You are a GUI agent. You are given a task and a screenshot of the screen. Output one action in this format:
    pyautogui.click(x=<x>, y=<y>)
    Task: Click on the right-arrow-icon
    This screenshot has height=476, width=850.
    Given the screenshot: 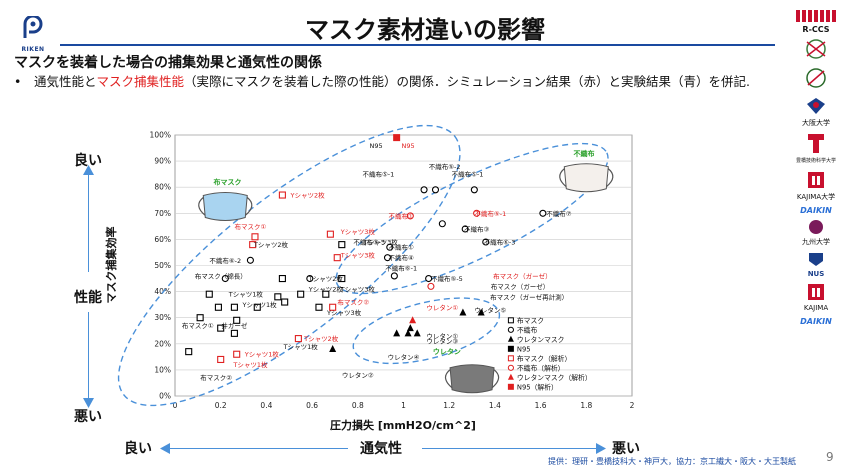 What is the action you would take?
    pyautogui.click(x=601, y=448)
    